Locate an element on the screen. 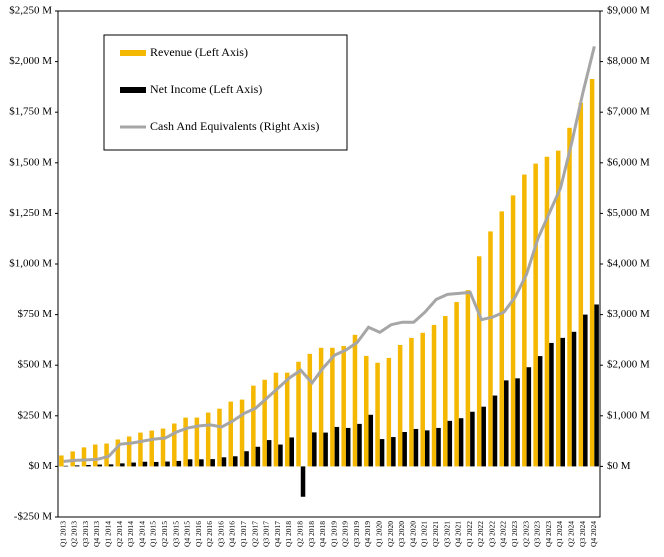  x-tick-label: Q2 2019 is located at coordinates (345, 534).